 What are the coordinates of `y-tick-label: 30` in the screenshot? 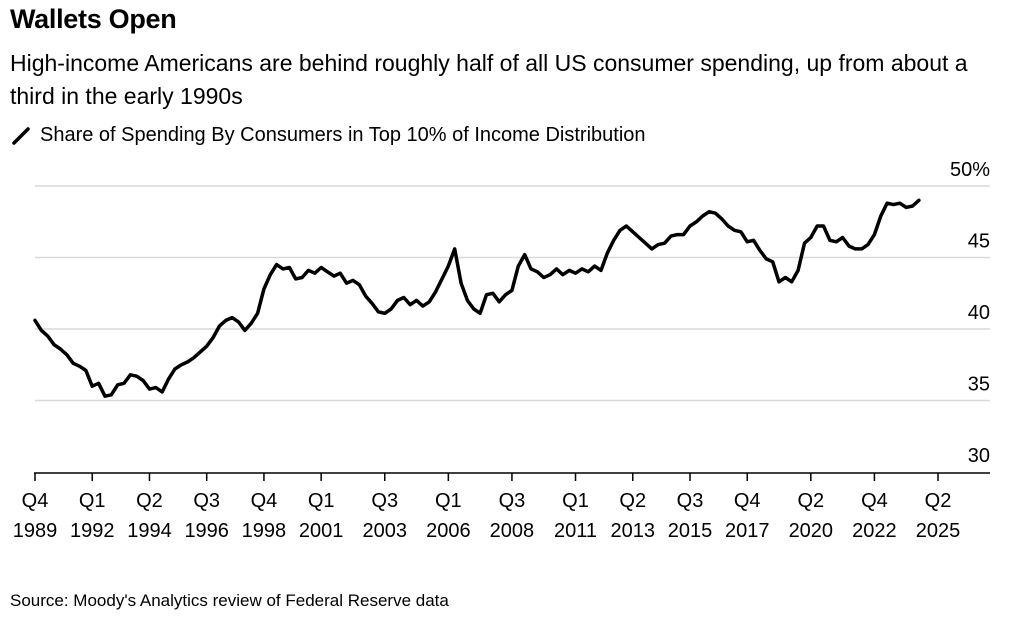 It's located at (979, 456).